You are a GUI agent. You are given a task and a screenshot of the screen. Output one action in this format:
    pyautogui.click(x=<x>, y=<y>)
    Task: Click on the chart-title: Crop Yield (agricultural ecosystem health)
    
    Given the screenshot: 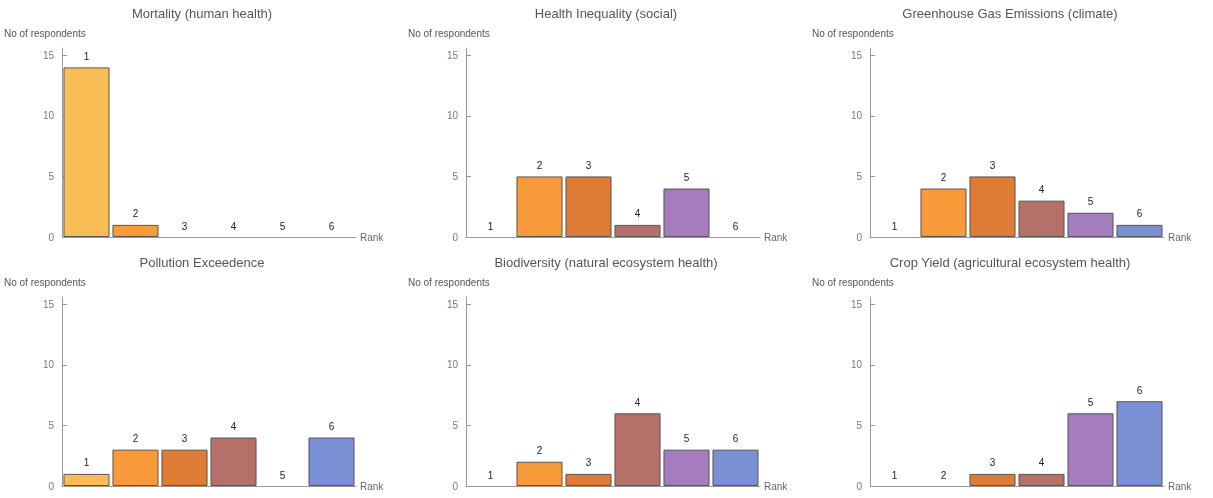 What is the action you would take?
    pyautogui.click(x=1010, y=262)
    